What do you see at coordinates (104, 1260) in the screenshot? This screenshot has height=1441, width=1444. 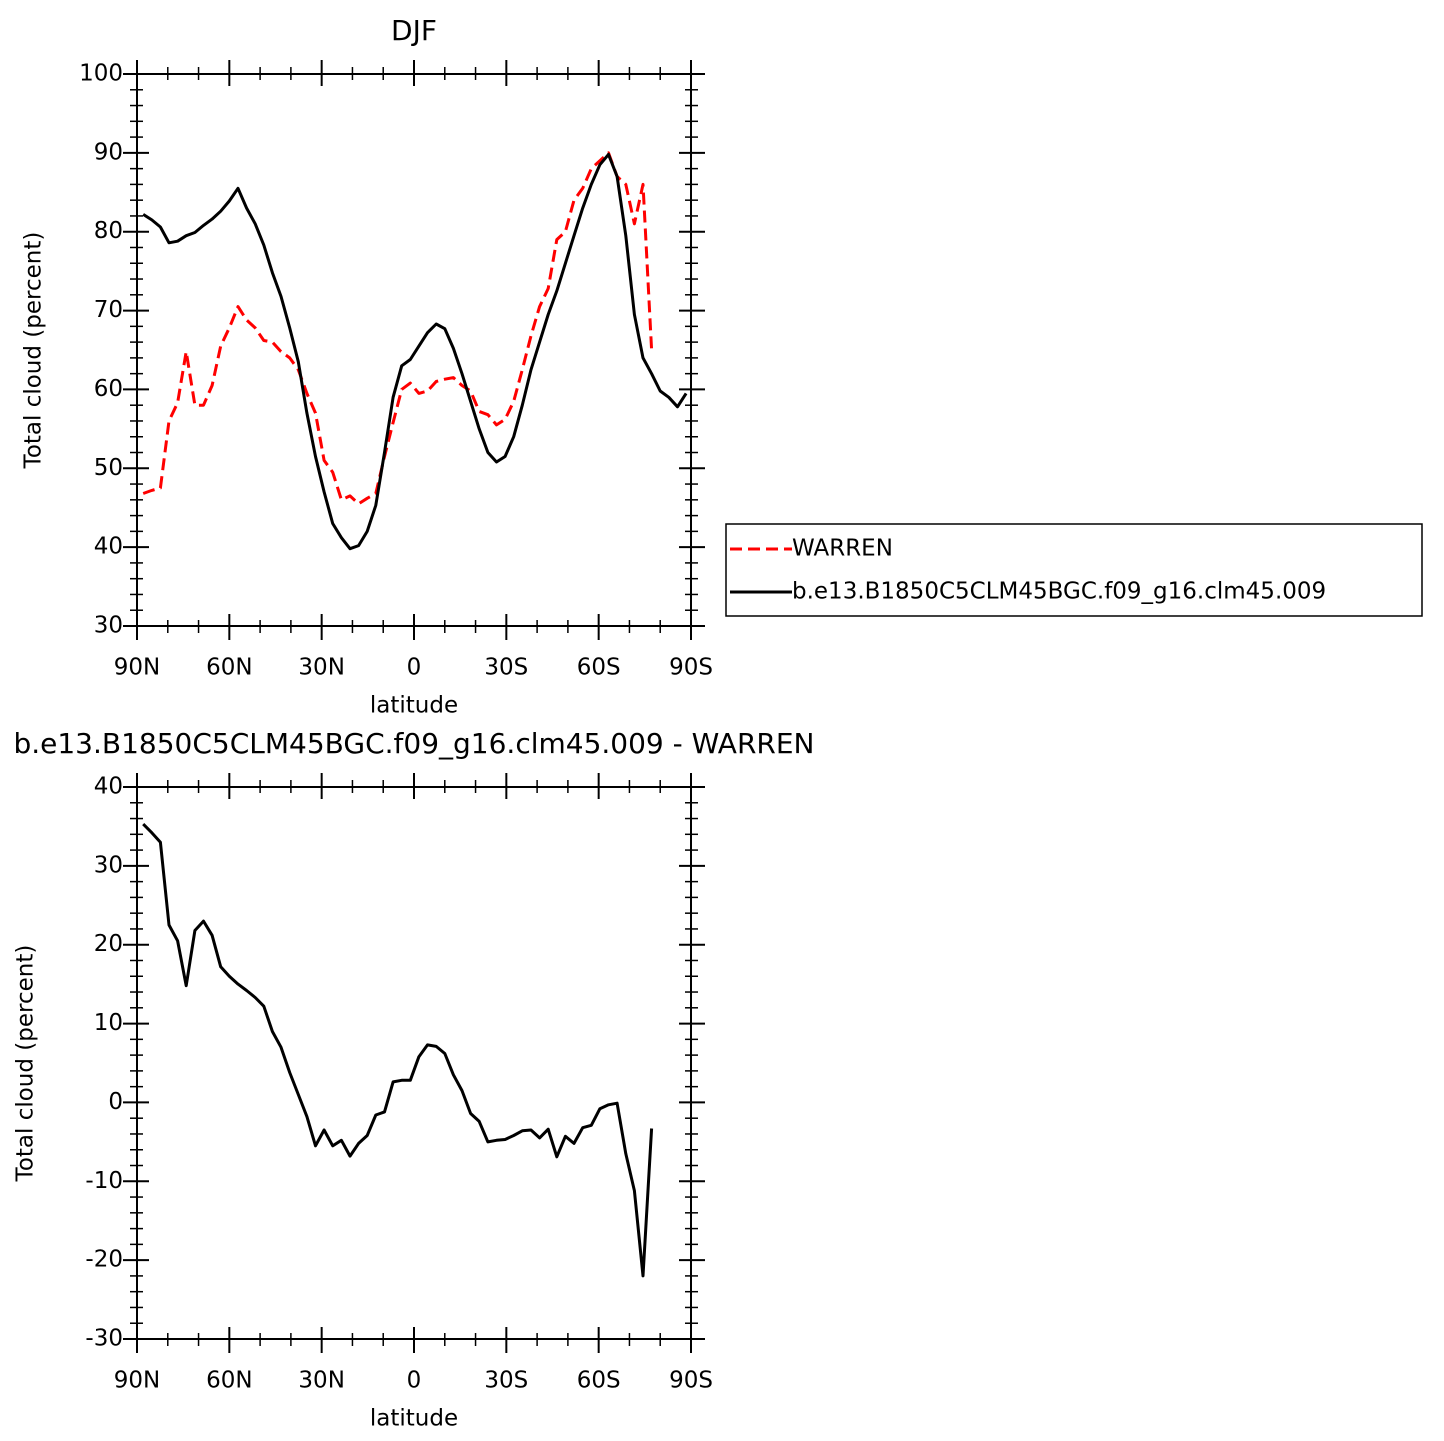 I see `y-tick-label: -20` at bounding box center [104, 1260].